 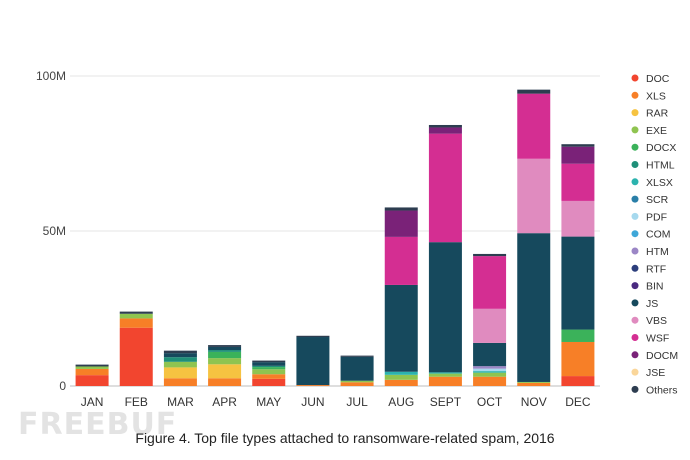 What do you see at coordinates (656, 321) in the screenshot?
I see `legend-label: VBS` at bounding box center [656, 321].